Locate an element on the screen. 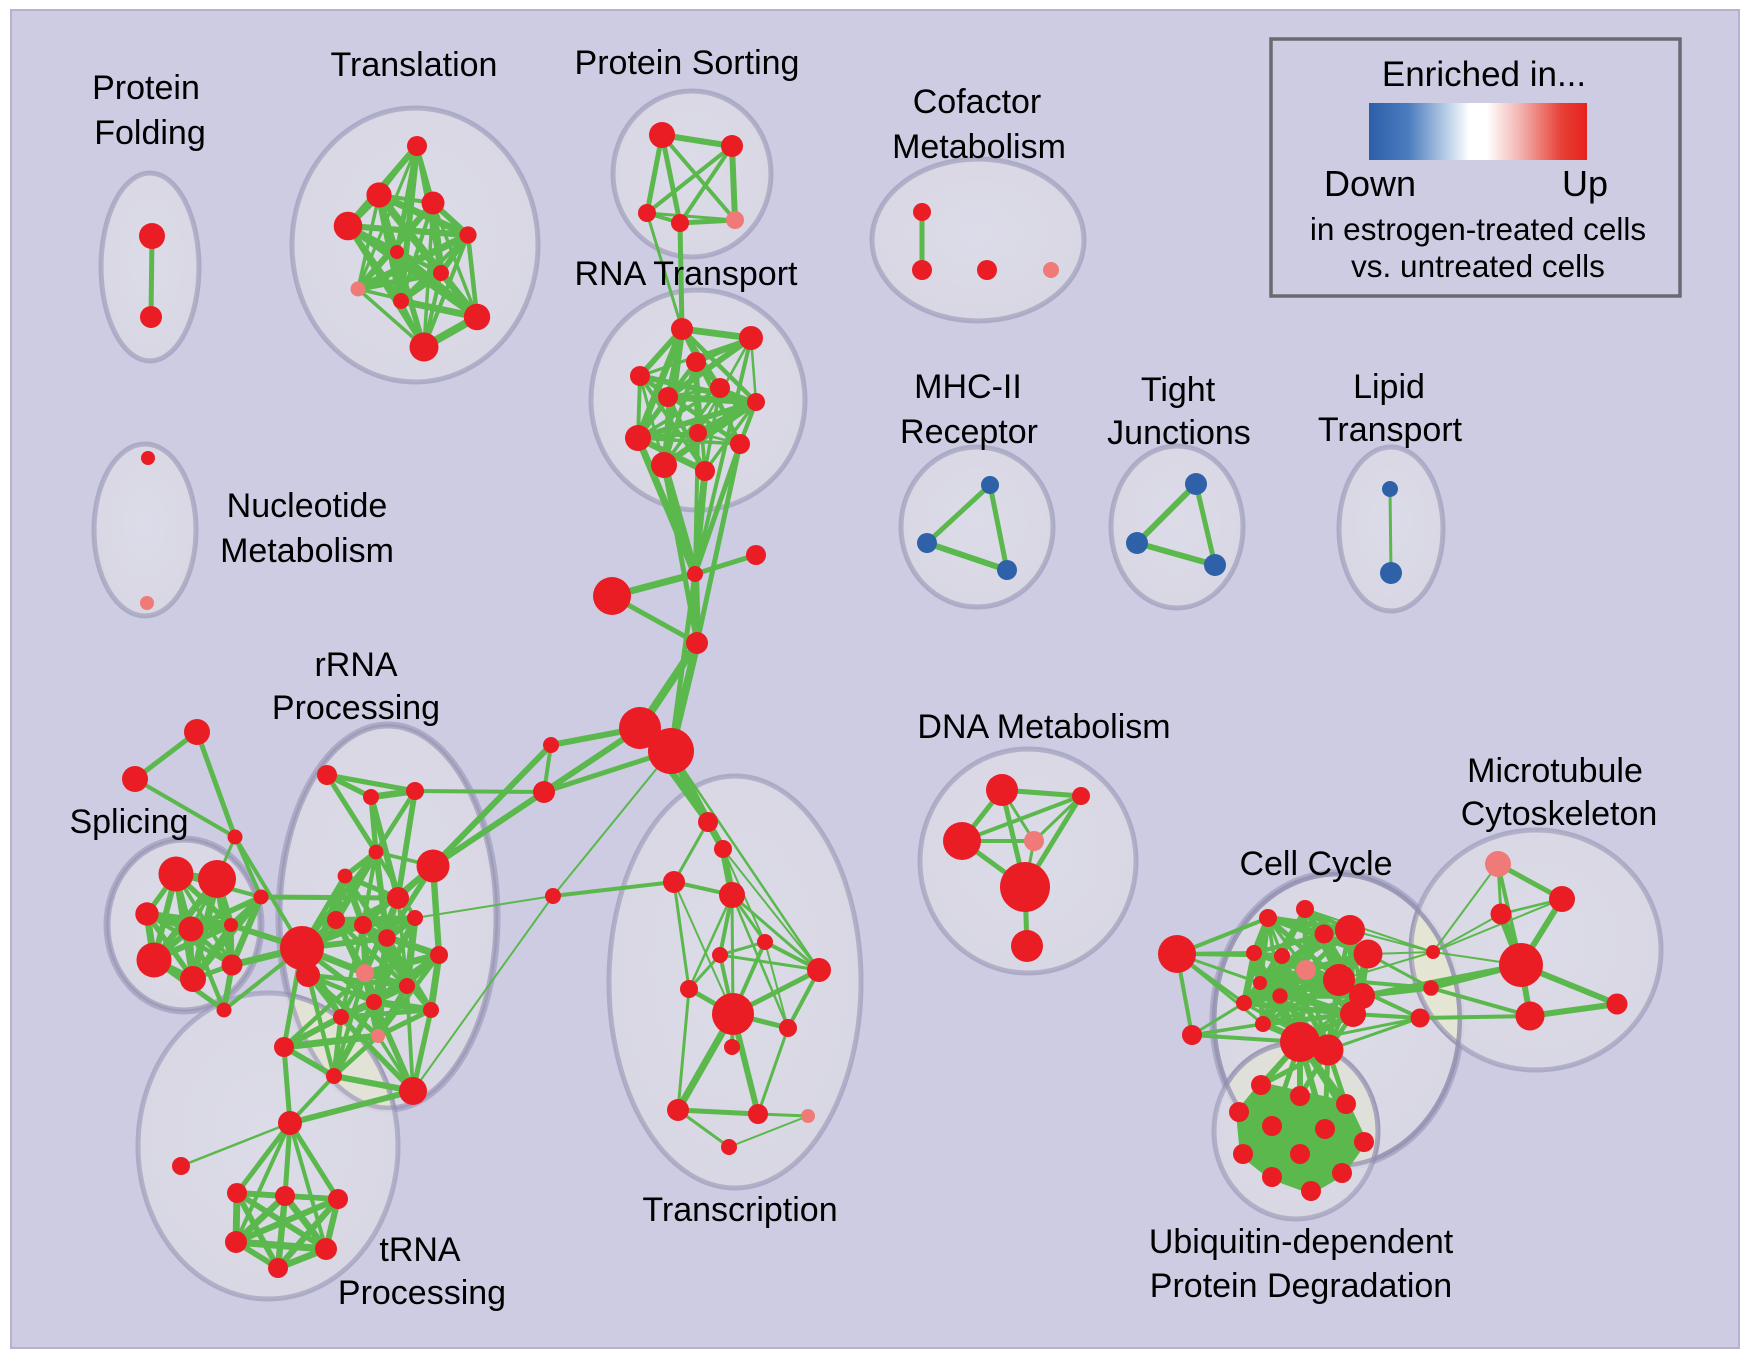 The height and width of the screenshot is (1360, 1750). svg-text: MHC-II is located at coordinates (968, 387).